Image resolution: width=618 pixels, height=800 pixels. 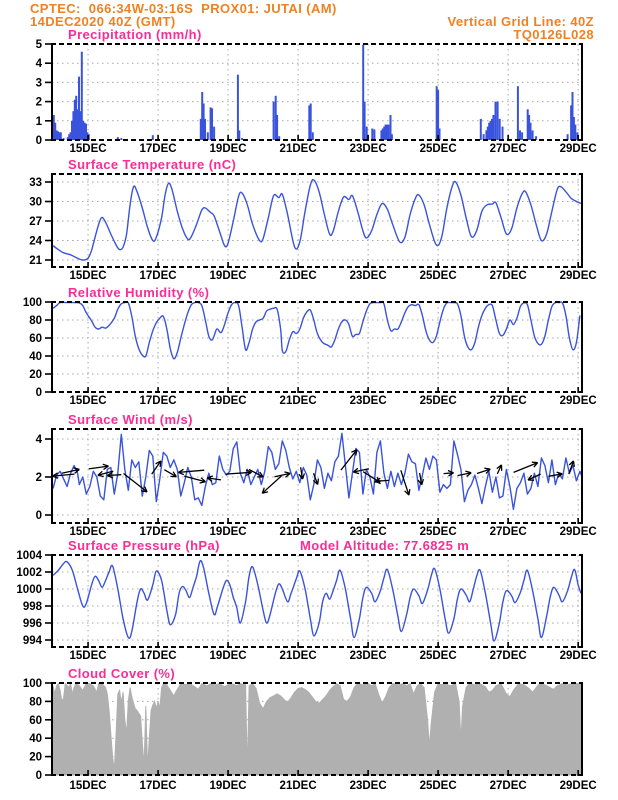 What do you see at coordinates (35, 183) in the screenshot?
I see `y-tick-label: 33` at bounding box center [35, 183].